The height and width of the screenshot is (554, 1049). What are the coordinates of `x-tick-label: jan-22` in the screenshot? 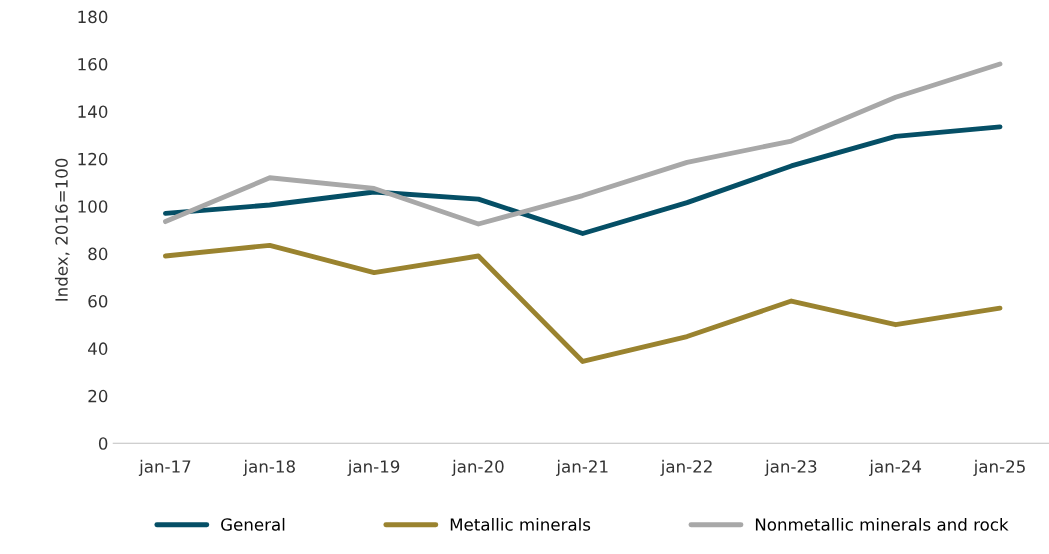 It's located at (686, 467).